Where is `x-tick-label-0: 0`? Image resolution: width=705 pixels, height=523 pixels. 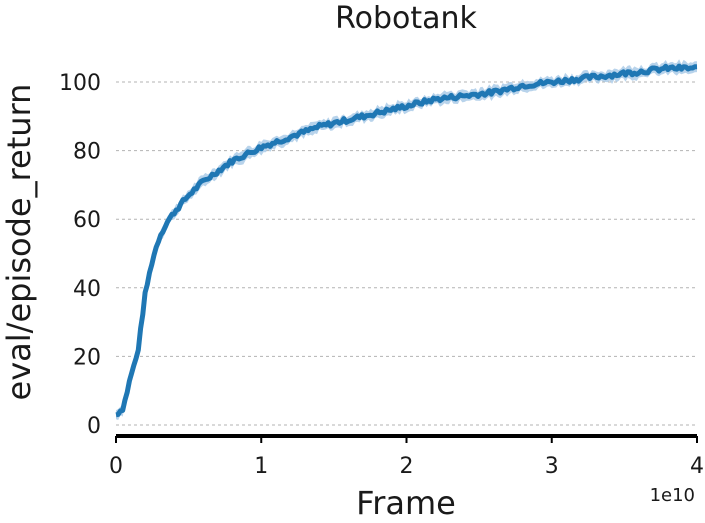 x-tick-label-0: 0 is located at coordinates (116, 466).